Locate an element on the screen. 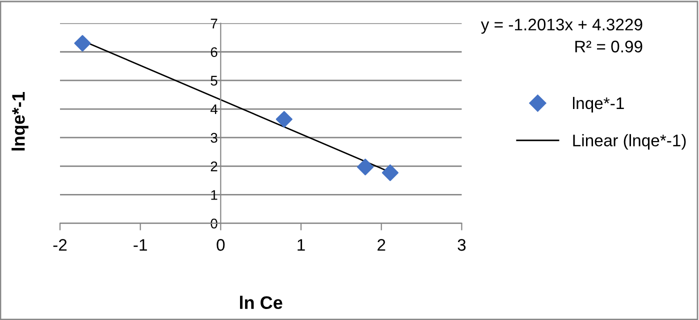  legend-label: lnqe*-1 is located at coordinates (598, 104).